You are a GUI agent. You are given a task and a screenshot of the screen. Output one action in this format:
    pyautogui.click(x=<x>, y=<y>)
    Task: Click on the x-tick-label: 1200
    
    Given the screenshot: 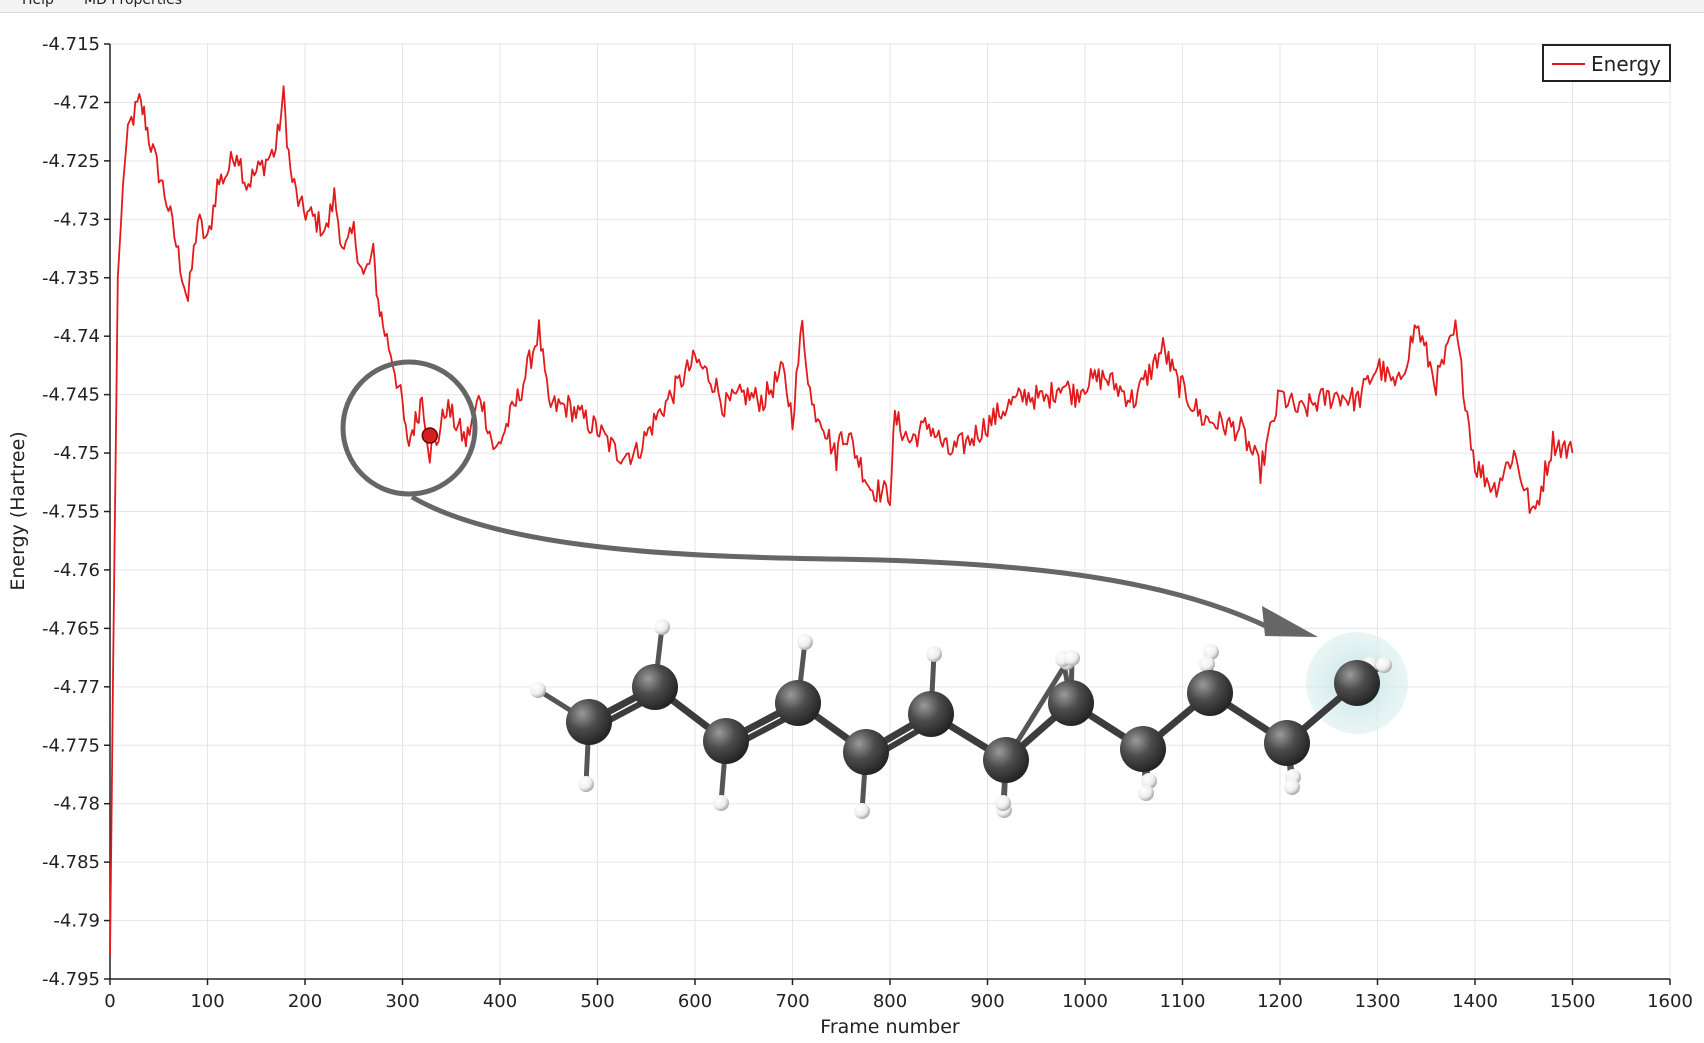 What is the action you would take?
    pyautogui.click(x=1280, y=1001)
    